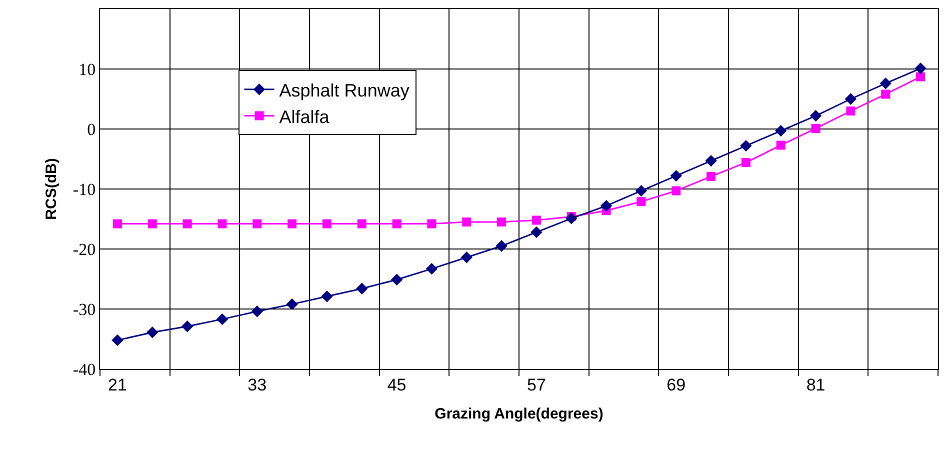 This screenshot has height=461, width=946. I want to click on y-tick-label: -30, so click(84, 309).